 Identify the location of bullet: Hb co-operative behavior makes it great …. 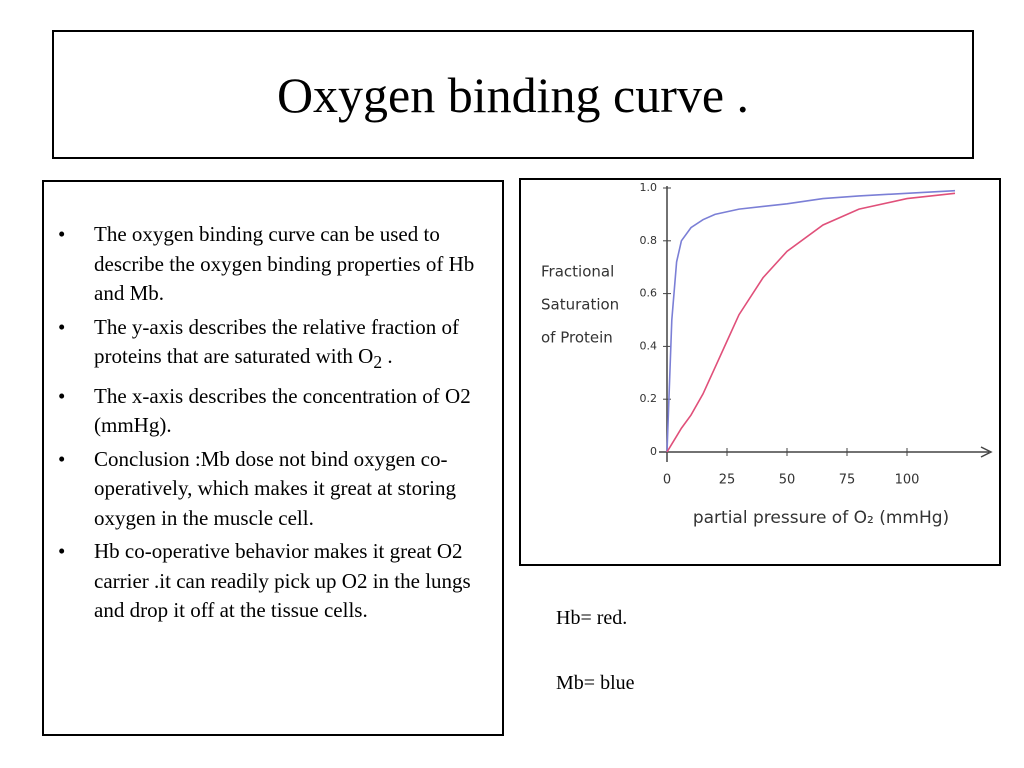
(276, 581).